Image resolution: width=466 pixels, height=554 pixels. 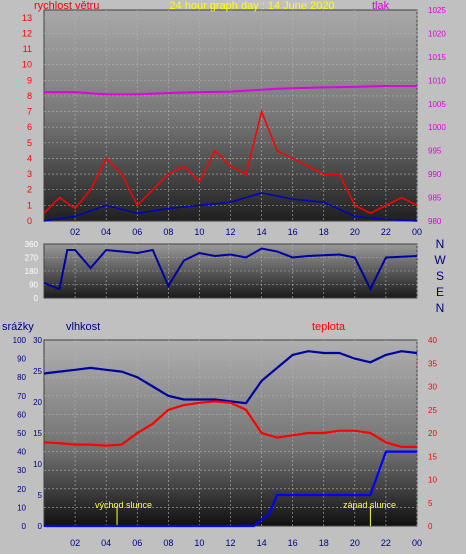 What do you see at coordinates (435, 174) in the screenshot?
I see `right-tick-label: 990` at bounding box center [435, 174].